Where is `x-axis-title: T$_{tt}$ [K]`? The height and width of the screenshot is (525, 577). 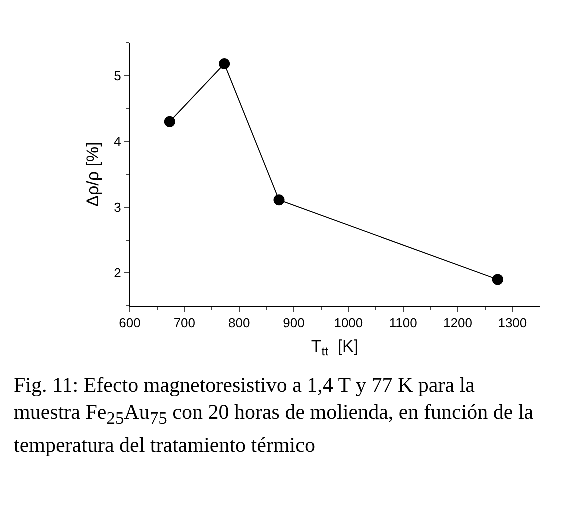 x-axis-title: T$_{tt}$ [K] is located at coordinates (335, 348).